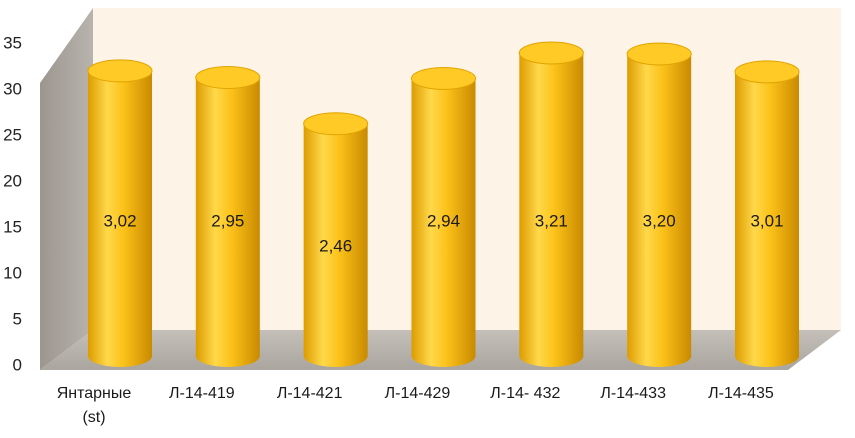 Image resolution: width=855 pixels, height=438 pixels. I want to click on y-tick-label: 15, so click(12, 226).